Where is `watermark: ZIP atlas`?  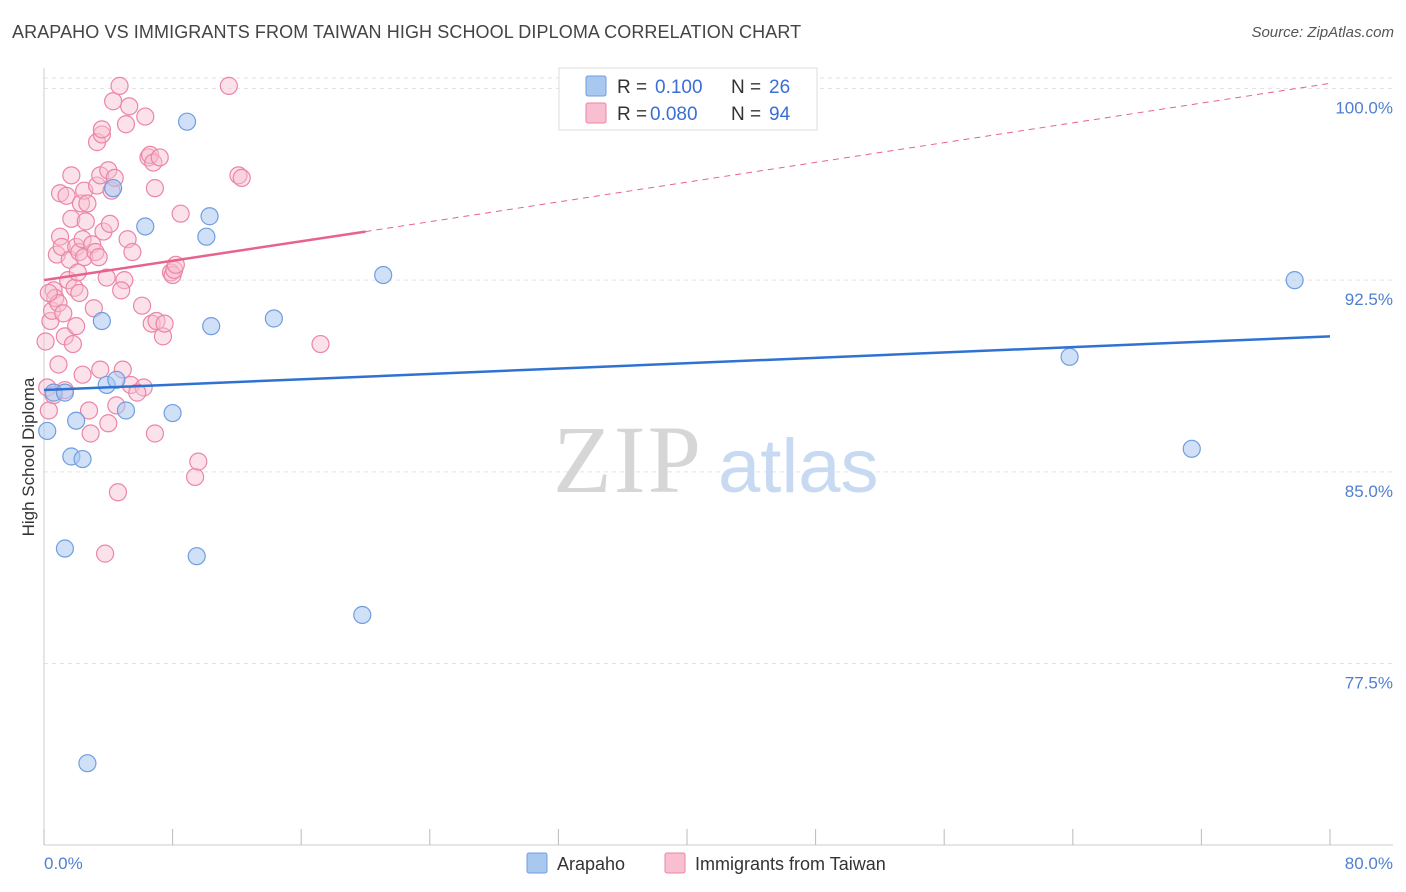
watermark: ZIP atlas is located at coordinates (716, 459).